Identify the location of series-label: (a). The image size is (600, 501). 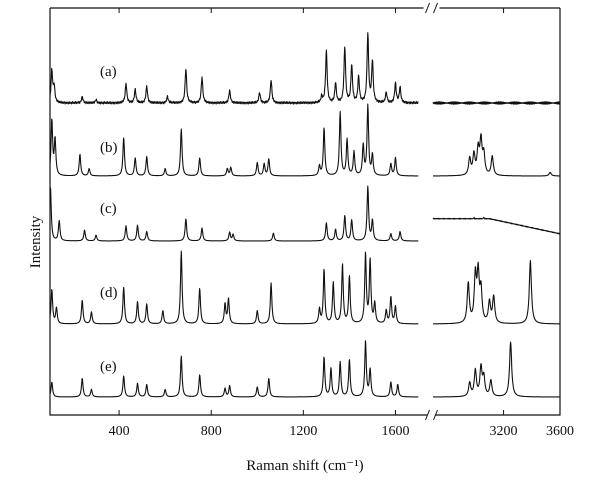
(108, 72).